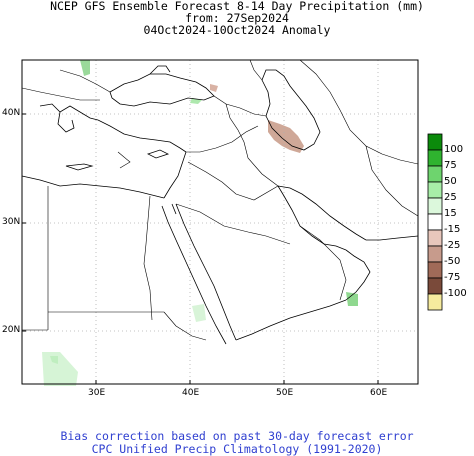 The width and height of the screenshot is (474, 456). What do you see at coordinates (237, 18) in the screenshot?
I see `map-title-line2: from: 27Sep2024` at bounding box center [237, 18].